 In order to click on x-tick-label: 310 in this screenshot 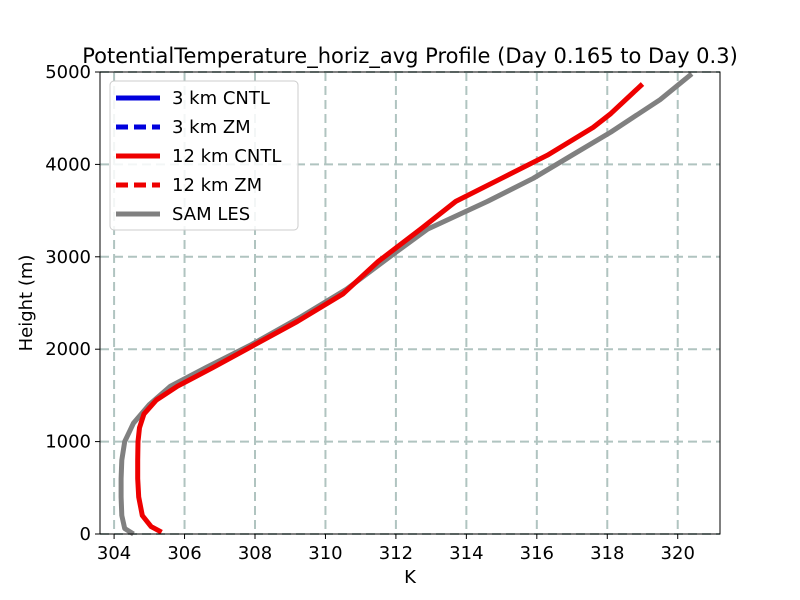, I will do `click(325, 553)`.